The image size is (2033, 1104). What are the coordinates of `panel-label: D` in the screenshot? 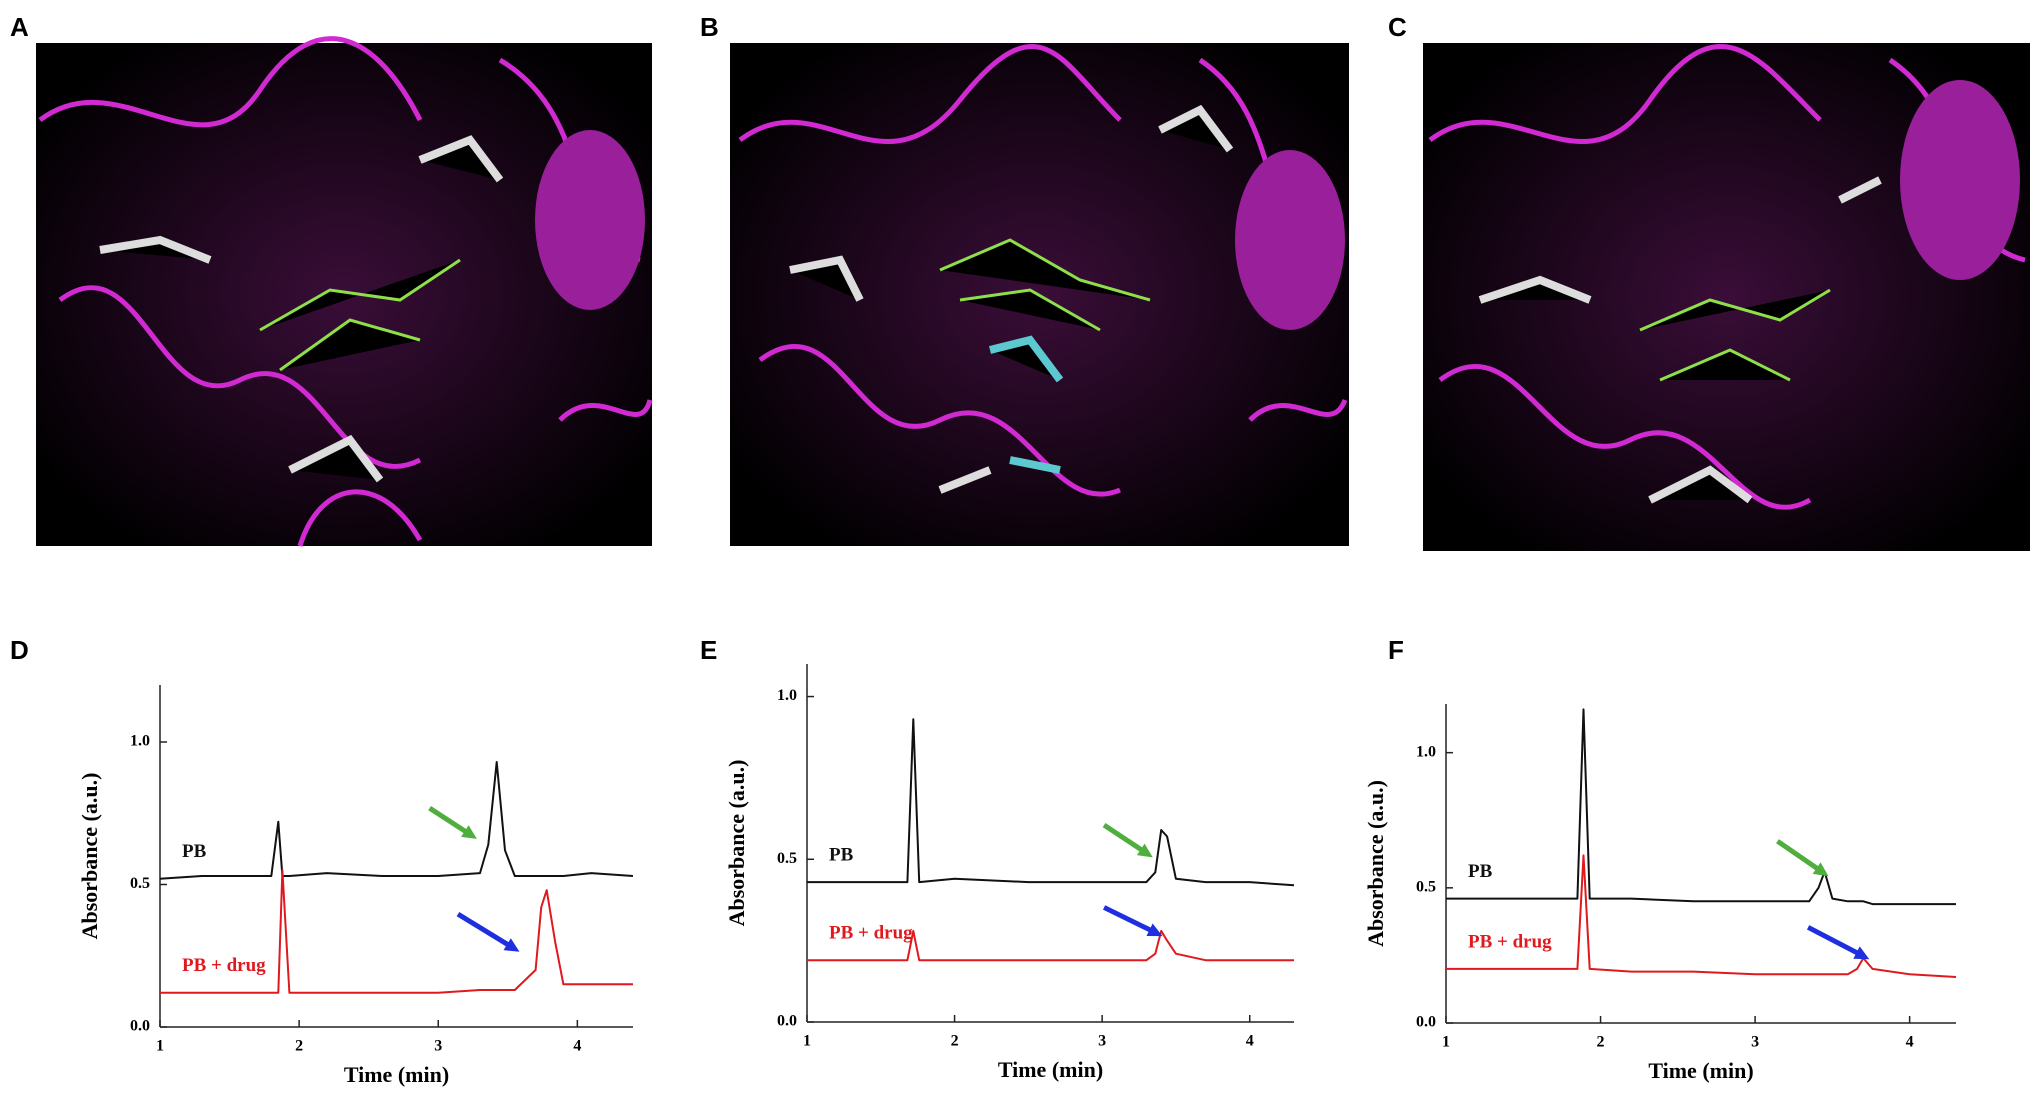 It's located at (19, 650).